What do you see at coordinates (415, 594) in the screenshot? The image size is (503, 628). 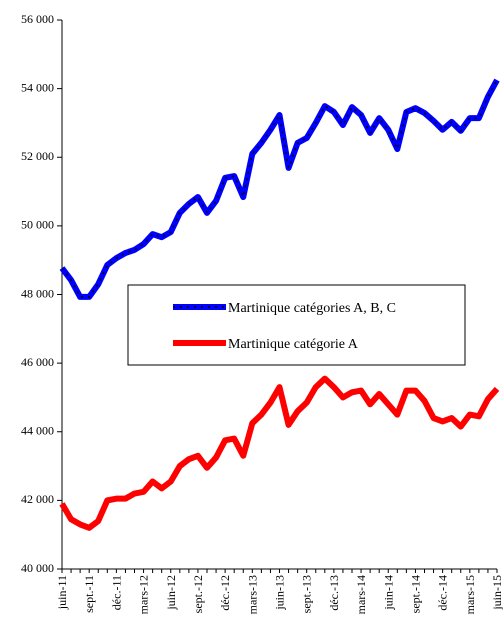 I see `x-tick-label: sept.-14` at bounding box center [415, 594].